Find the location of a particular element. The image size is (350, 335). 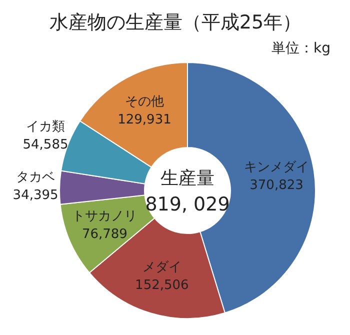

text: 819, 029 is located at coordinates (187, 205).